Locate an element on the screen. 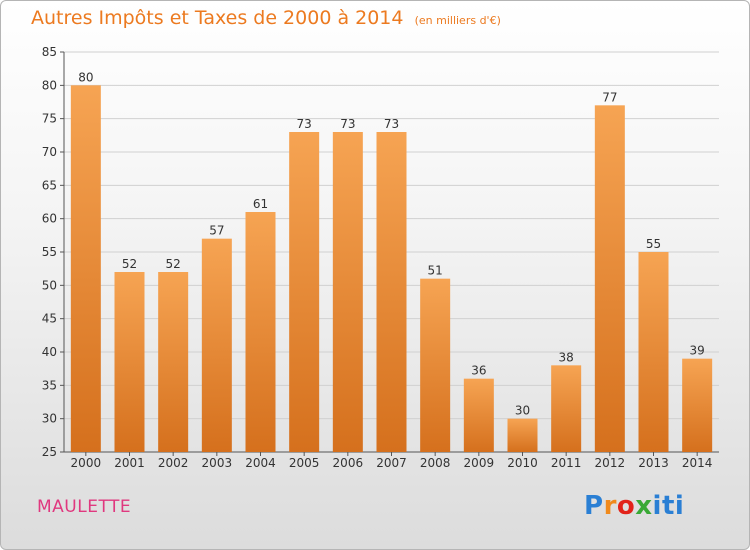 The height and width of the screenshot is (550, 750). bar-2005 is located at coordinates (304, 292).